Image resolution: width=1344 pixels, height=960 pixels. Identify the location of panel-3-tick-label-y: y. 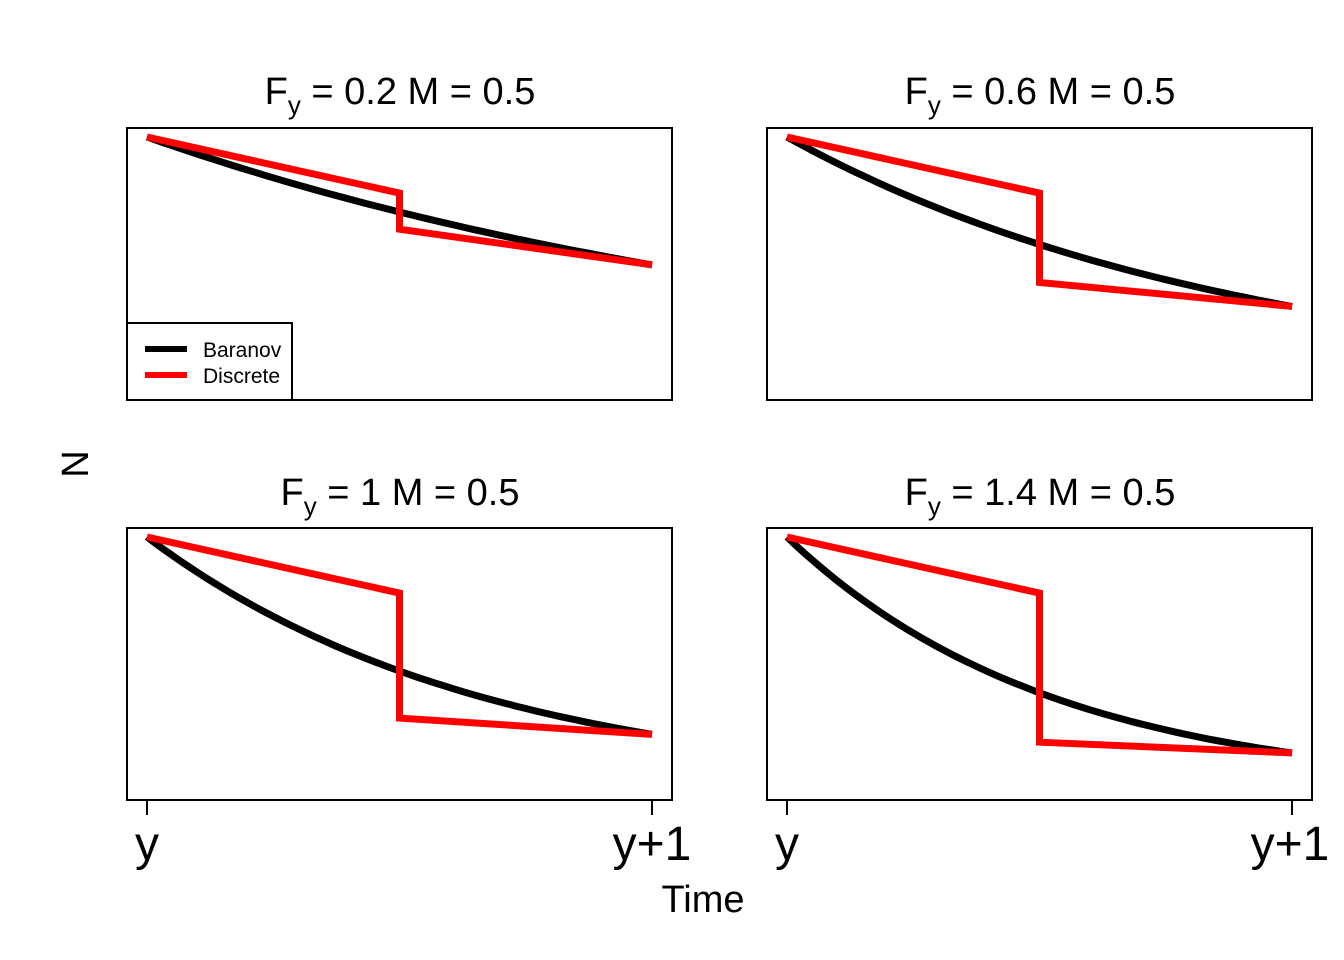
(147, 844).